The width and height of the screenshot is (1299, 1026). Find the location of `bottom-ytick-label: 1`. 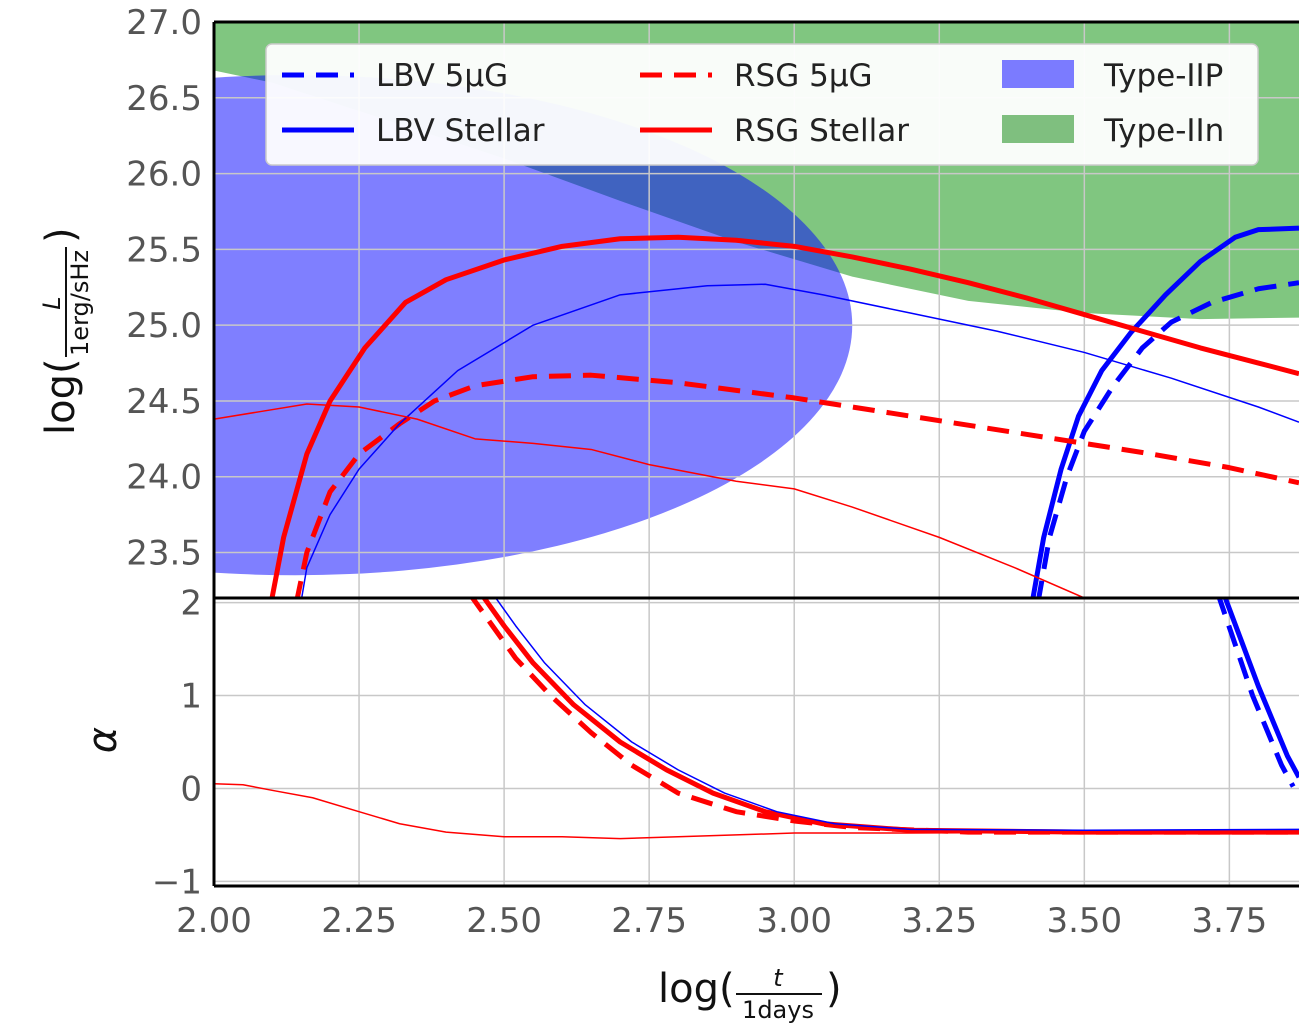

bottom-ytick-label: 1 is located at coordinates (191, 697).